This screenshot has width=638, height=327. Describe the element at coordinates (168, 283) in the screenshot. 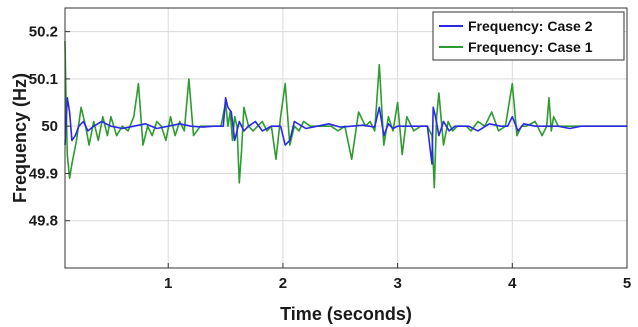

I see `x-tick-label: 1` at that location.